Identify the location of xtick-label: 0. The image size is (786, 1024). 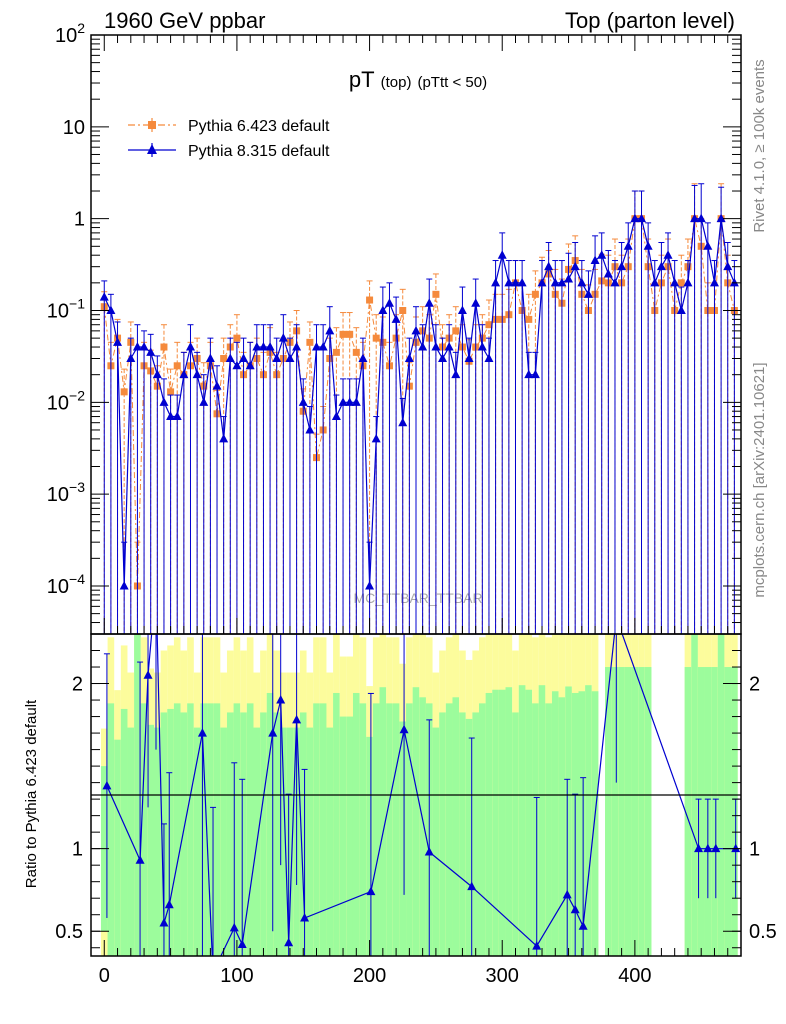
(104, 976).